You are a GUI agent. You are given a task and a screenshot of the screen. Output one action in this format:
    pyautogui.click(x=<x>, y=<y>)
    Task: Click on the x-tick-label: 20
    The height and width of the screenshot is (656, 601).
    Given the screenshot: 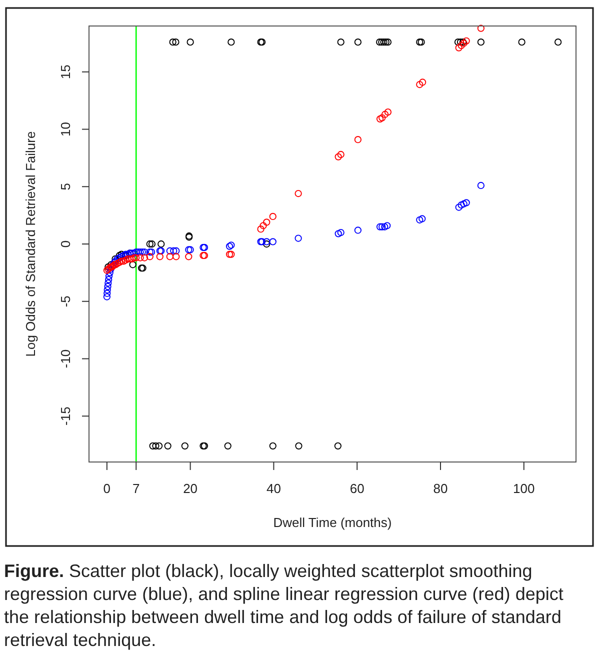 What is the action you would take?
    pyautogui.click(x=190, y=488)
    